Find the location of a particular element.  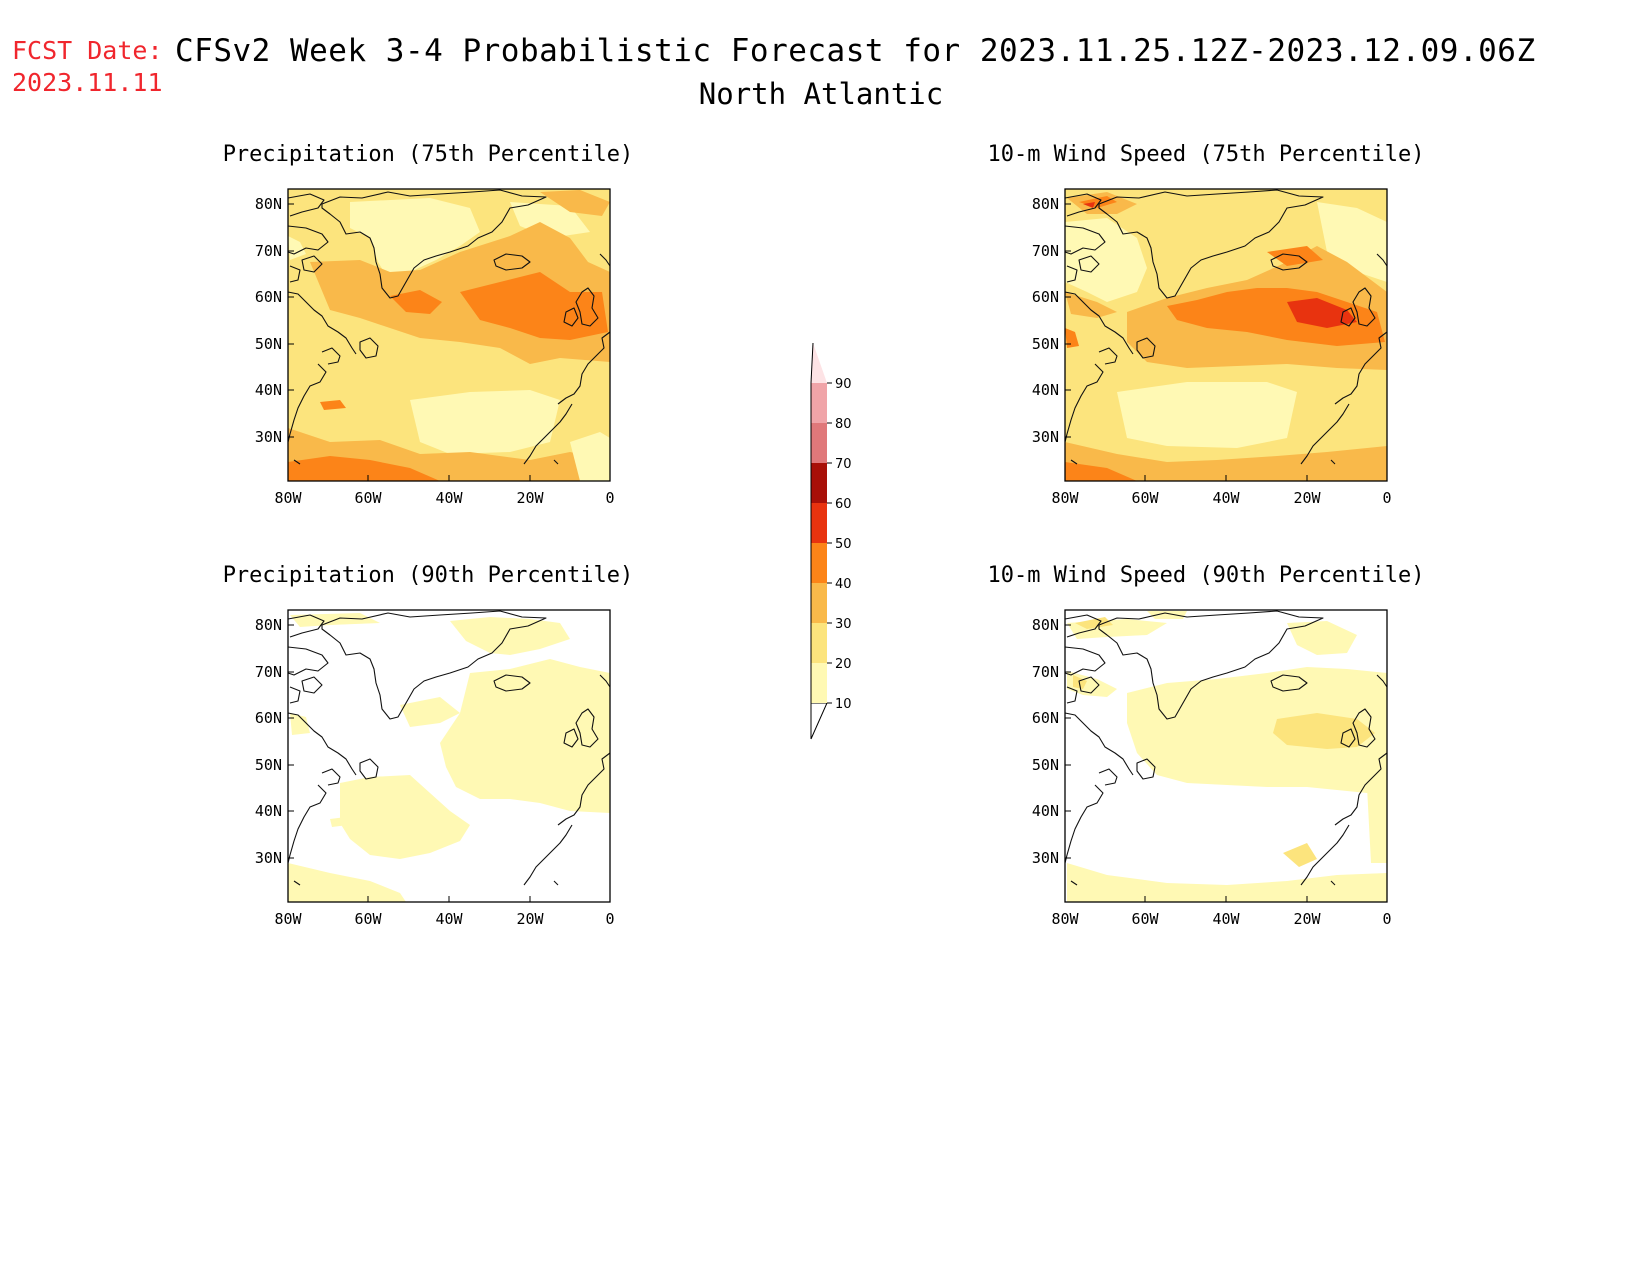

probability-field is located at coordinates (449, 757).